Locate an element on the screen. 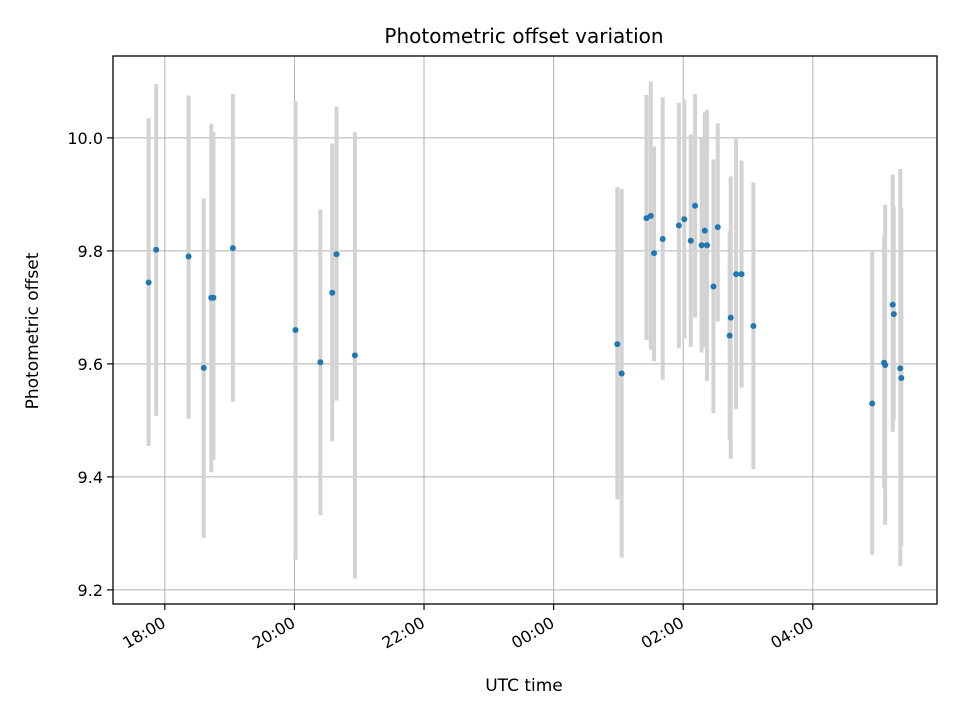 The height and width of the screenshot is (720, 960). y-tick-label: 9.8 is located at coordinates (90, 251).